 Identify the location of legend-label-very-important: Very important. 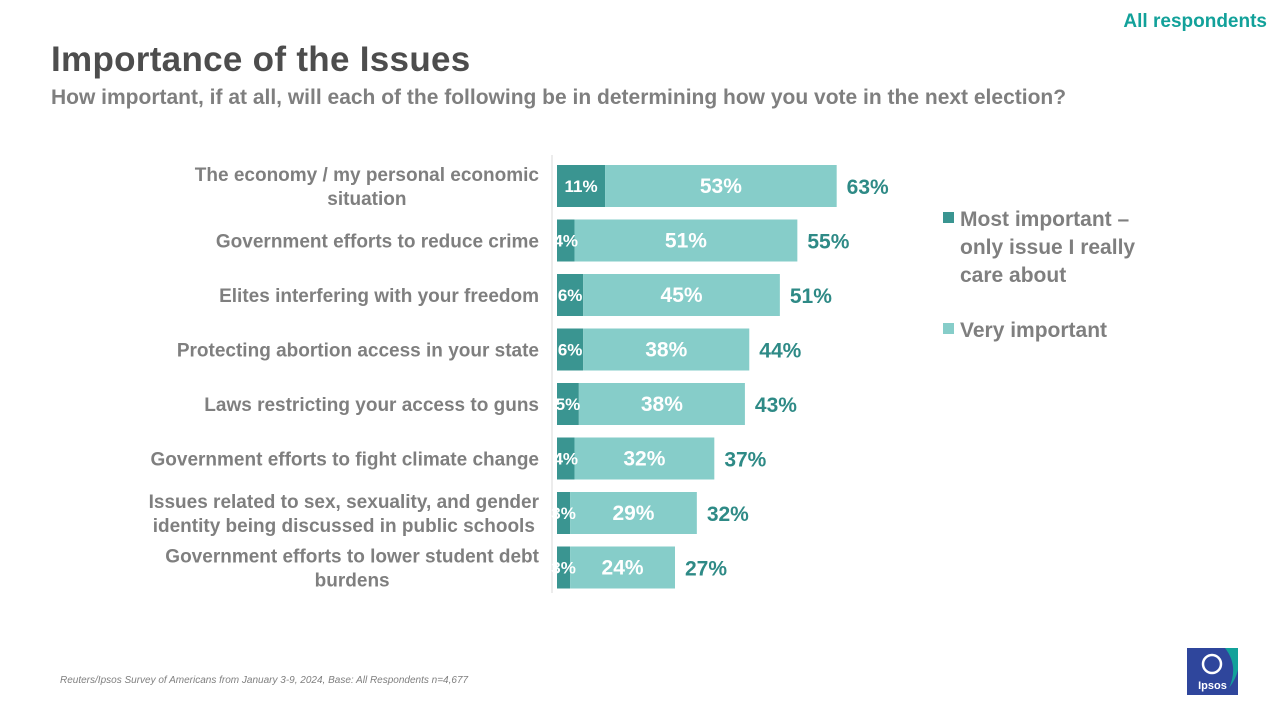
(1081, 331).